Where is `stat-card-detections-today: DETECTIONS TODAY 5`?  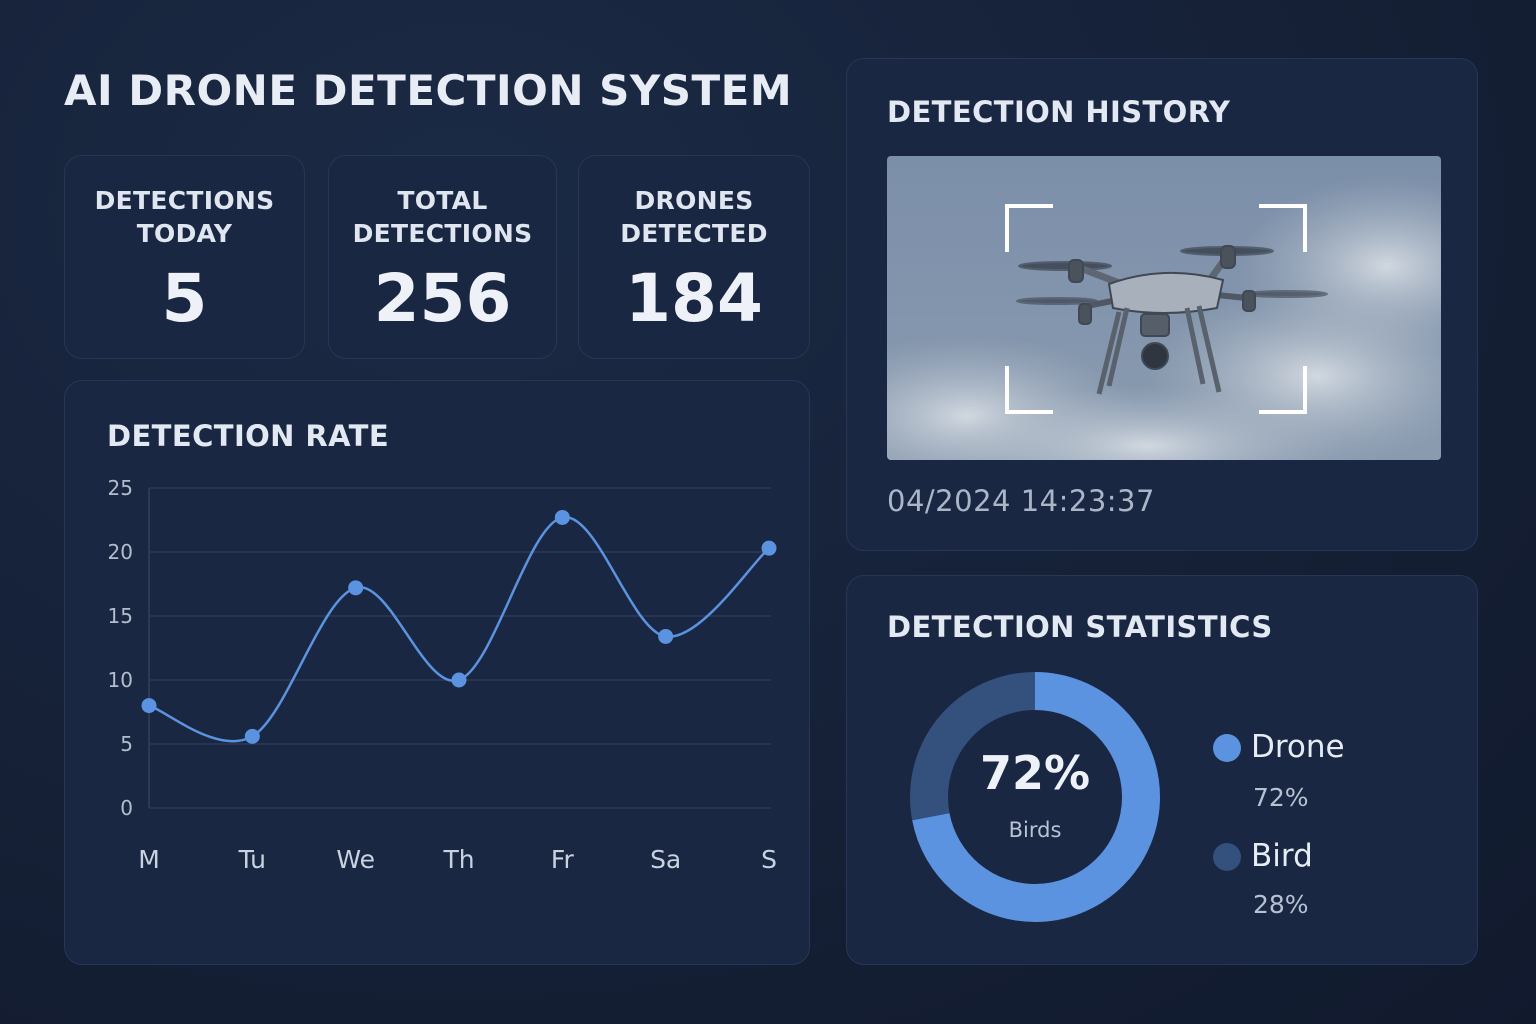 stat-card-detections-today: DETECTIONS TODAY 5 is located at coordinates (184, 257).